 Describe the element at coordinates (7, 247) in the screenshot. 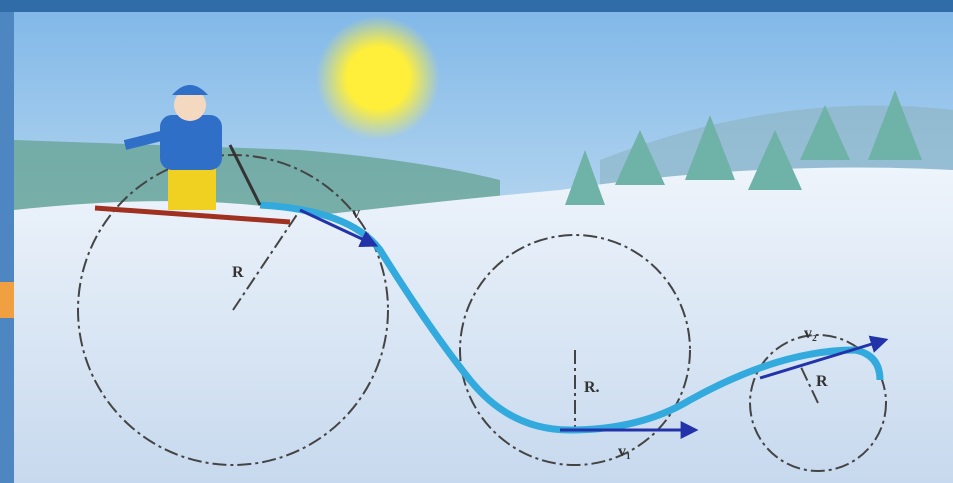

I see `side-bar` at that location.